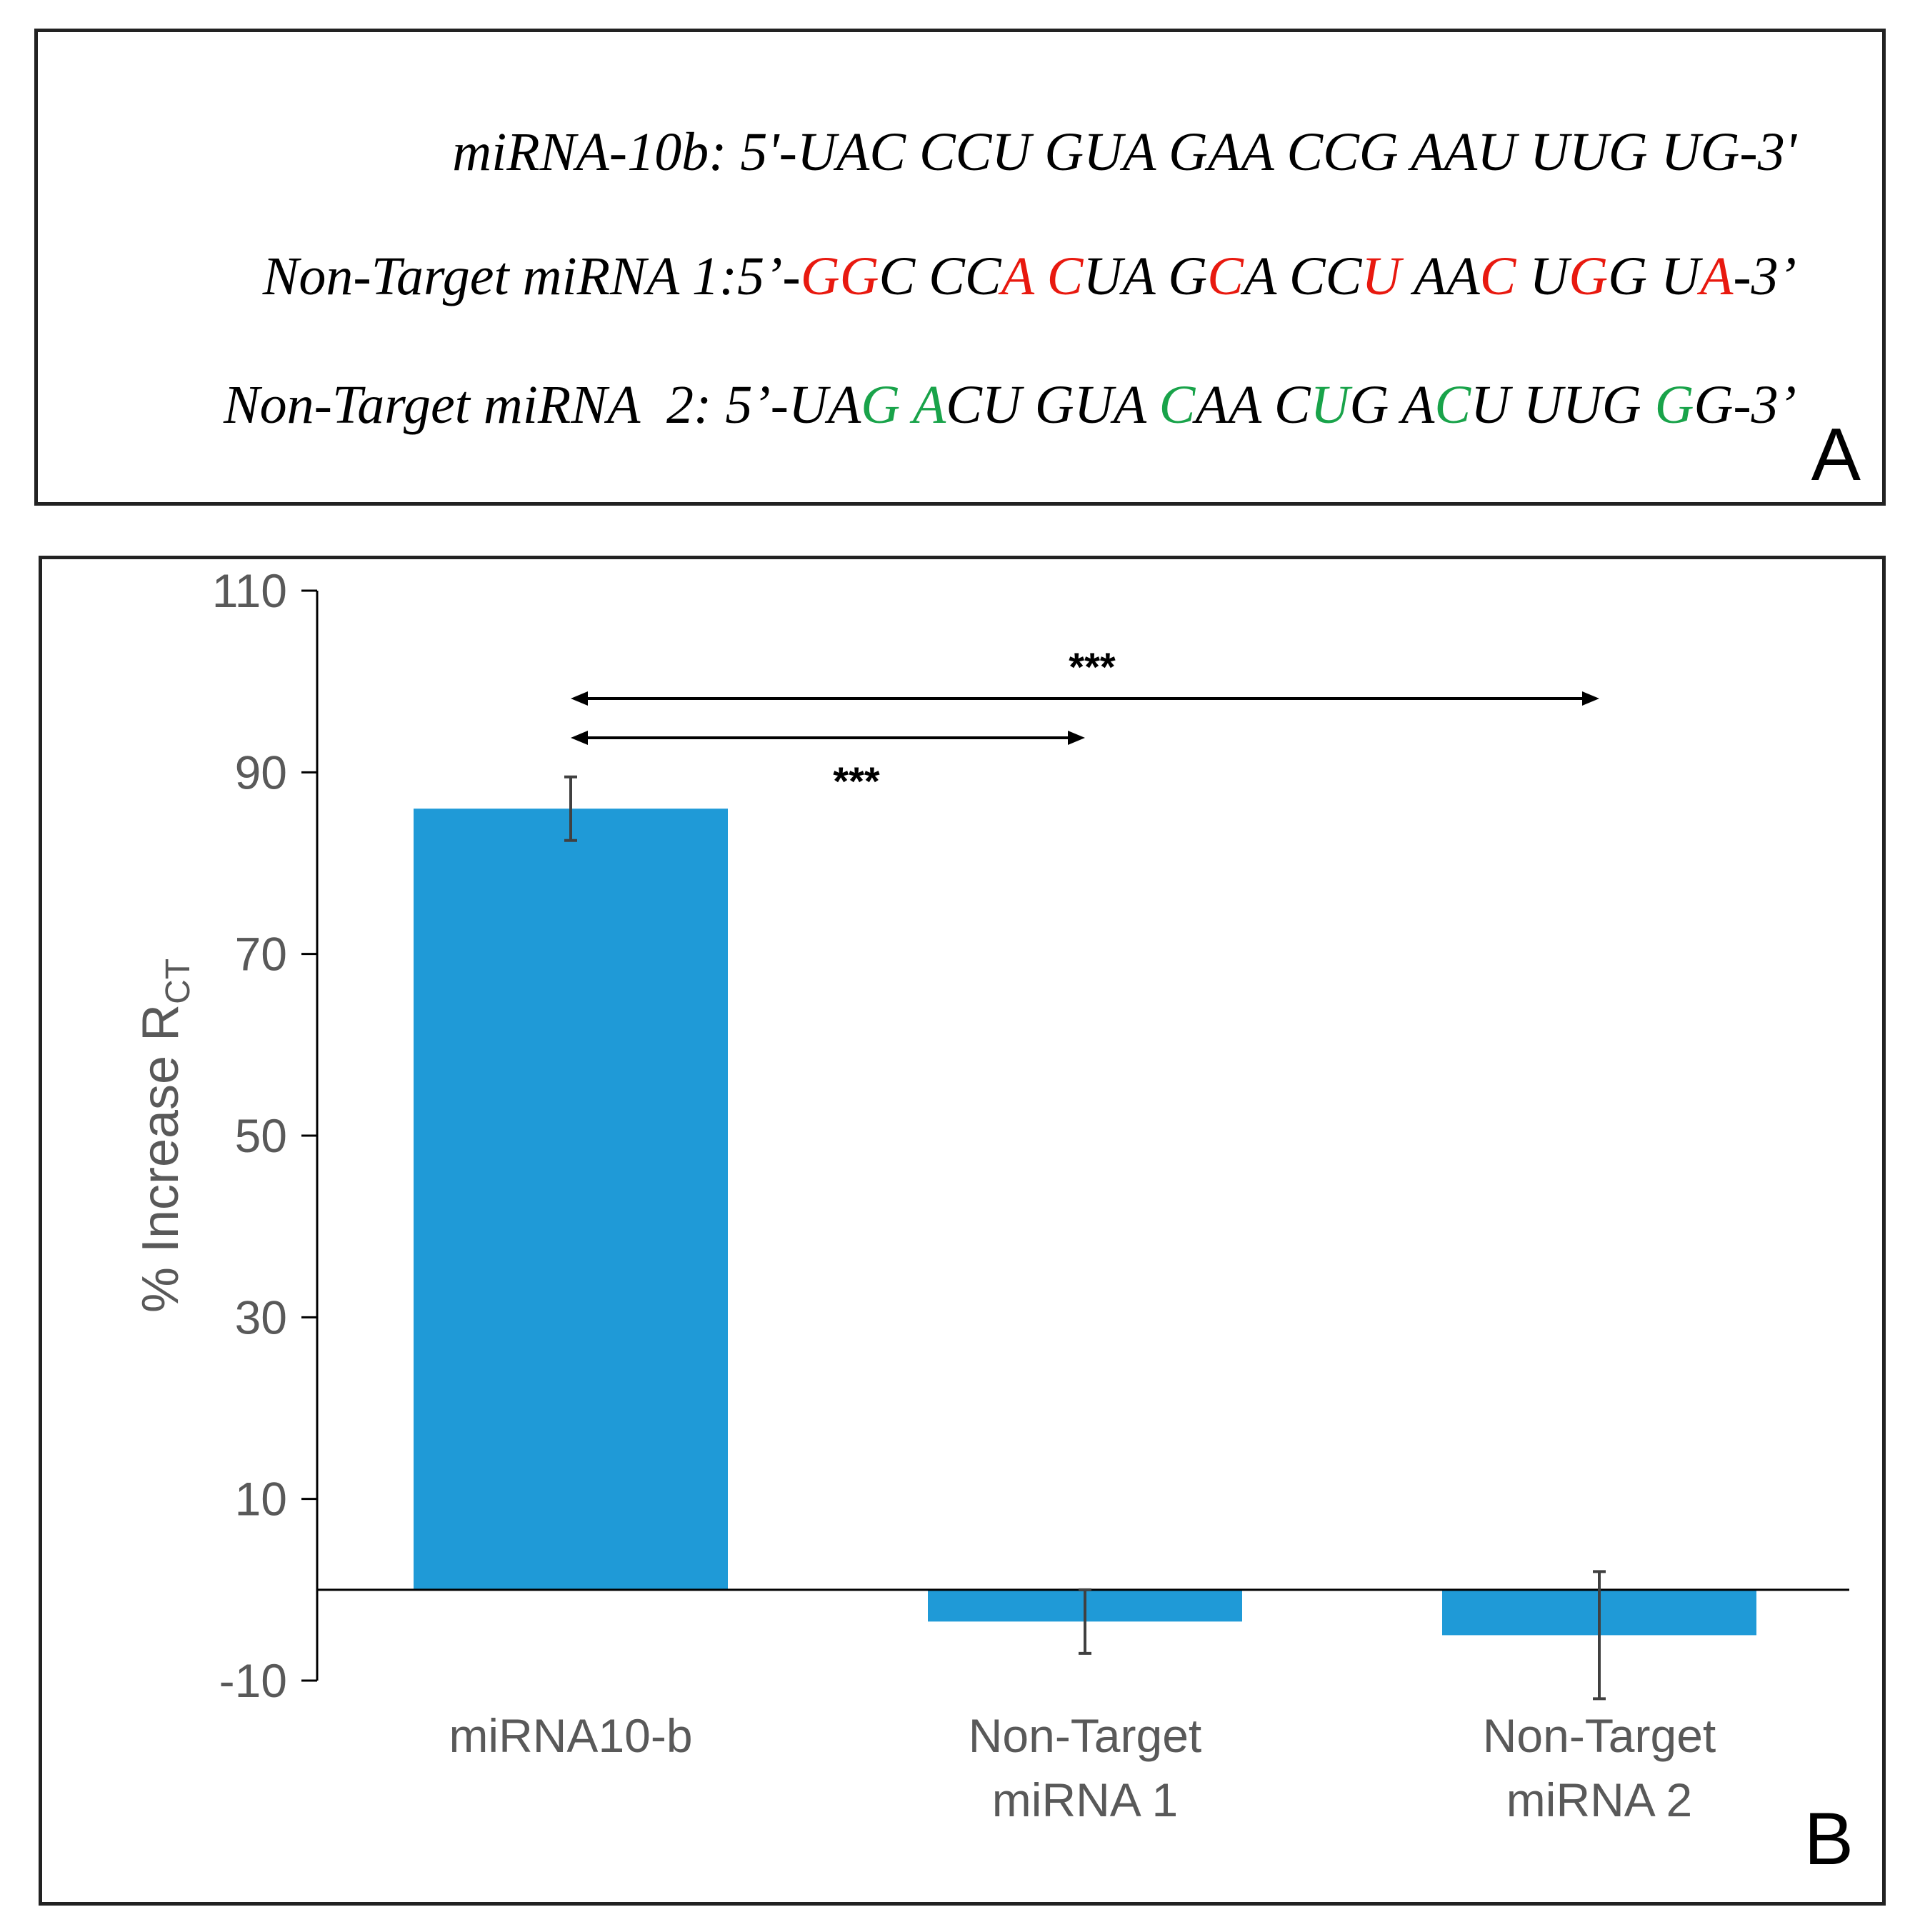  Describe the element at coordinates (253, 1680) in the screenshot. I see `y-tick-label: -10` at that location.